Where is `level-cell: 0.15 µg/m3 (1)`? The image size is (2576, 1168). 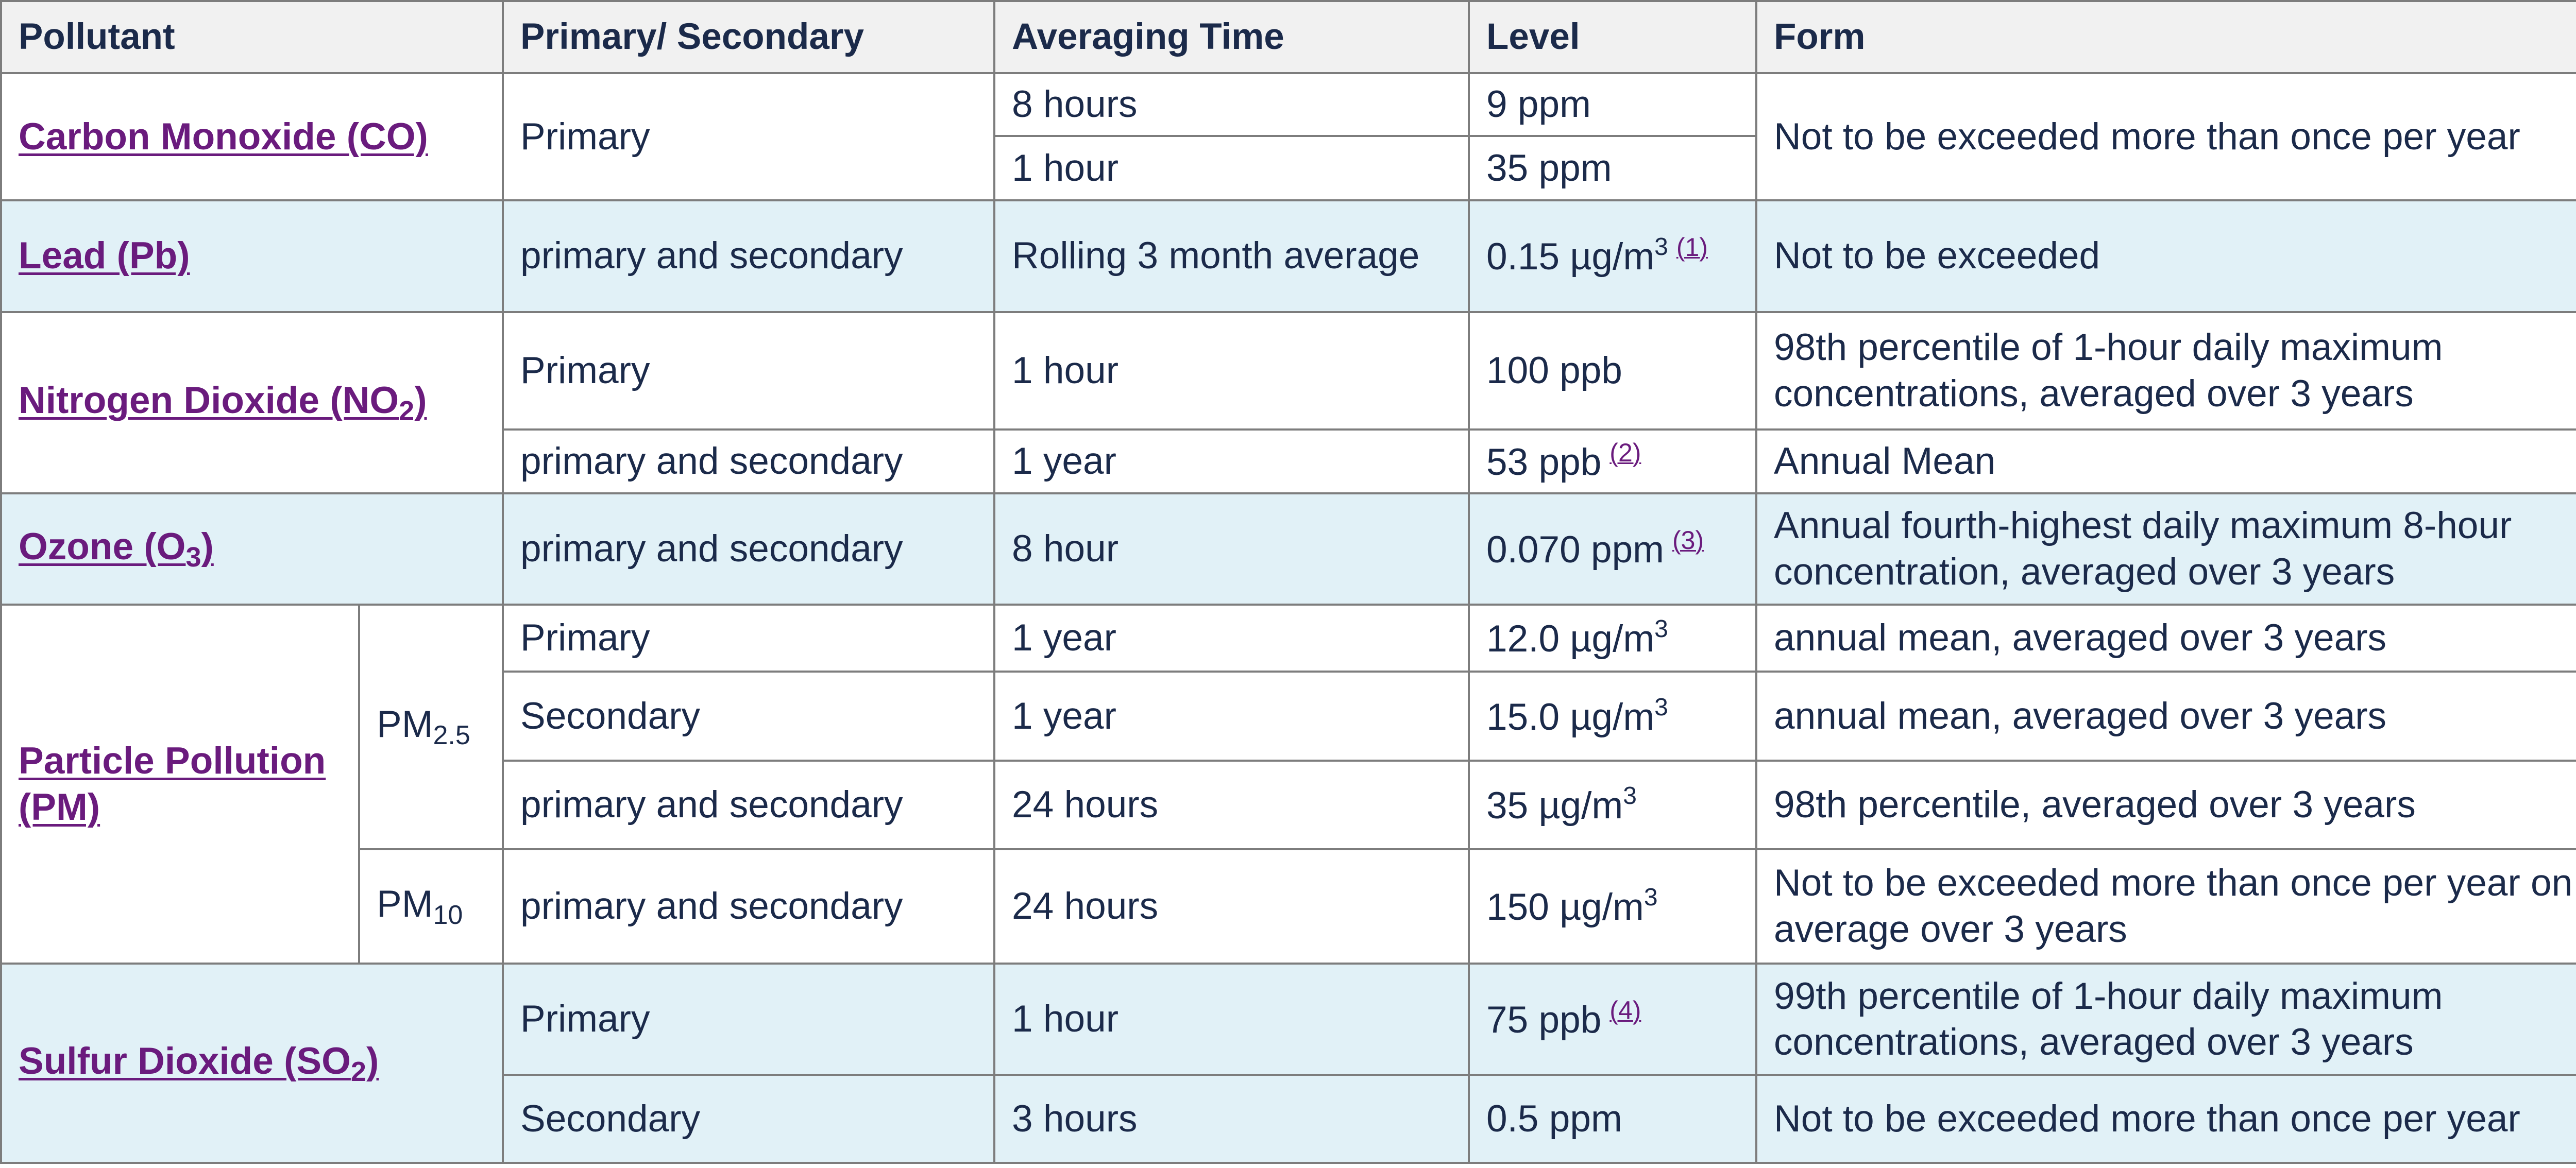
level-cell: 0.15 µg/m3 (1) is located at coordinates (1613, 256).